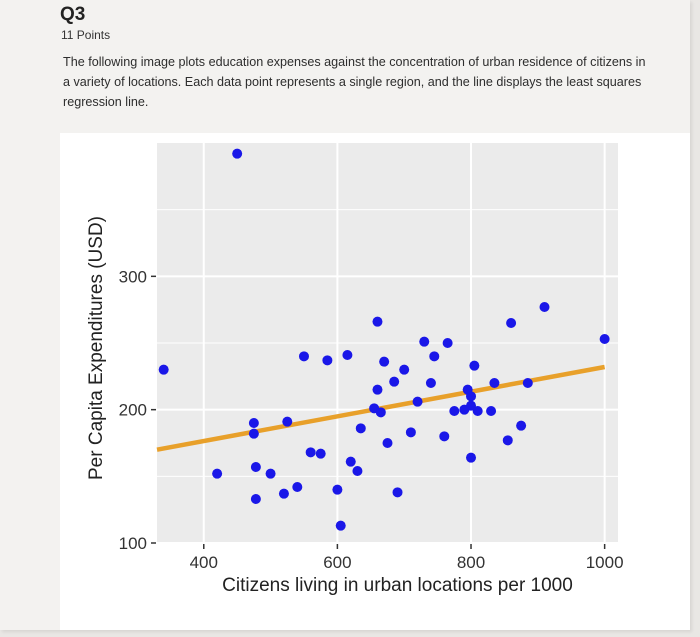 This screenshot has width=700, height=637. Describe the element at coordinates (471, 562) in the screenshot. I see `x-tick-label: 800` at that location.